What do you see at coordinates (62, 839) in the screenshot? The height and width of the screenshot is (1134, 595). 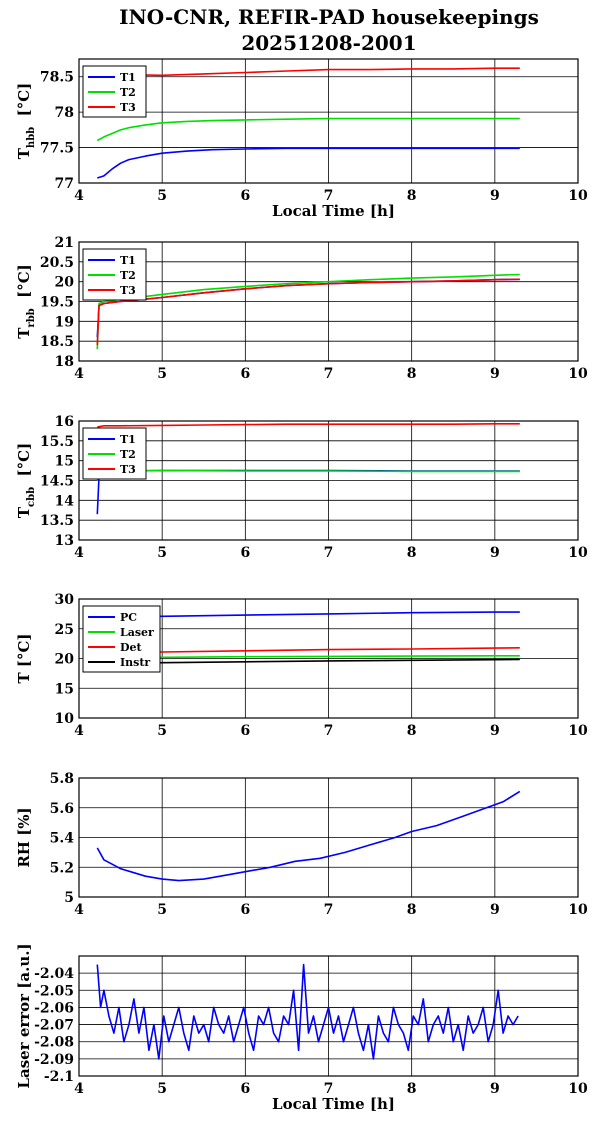 I see `y-tick-label: 5.4` at bounding box center [62, 839].